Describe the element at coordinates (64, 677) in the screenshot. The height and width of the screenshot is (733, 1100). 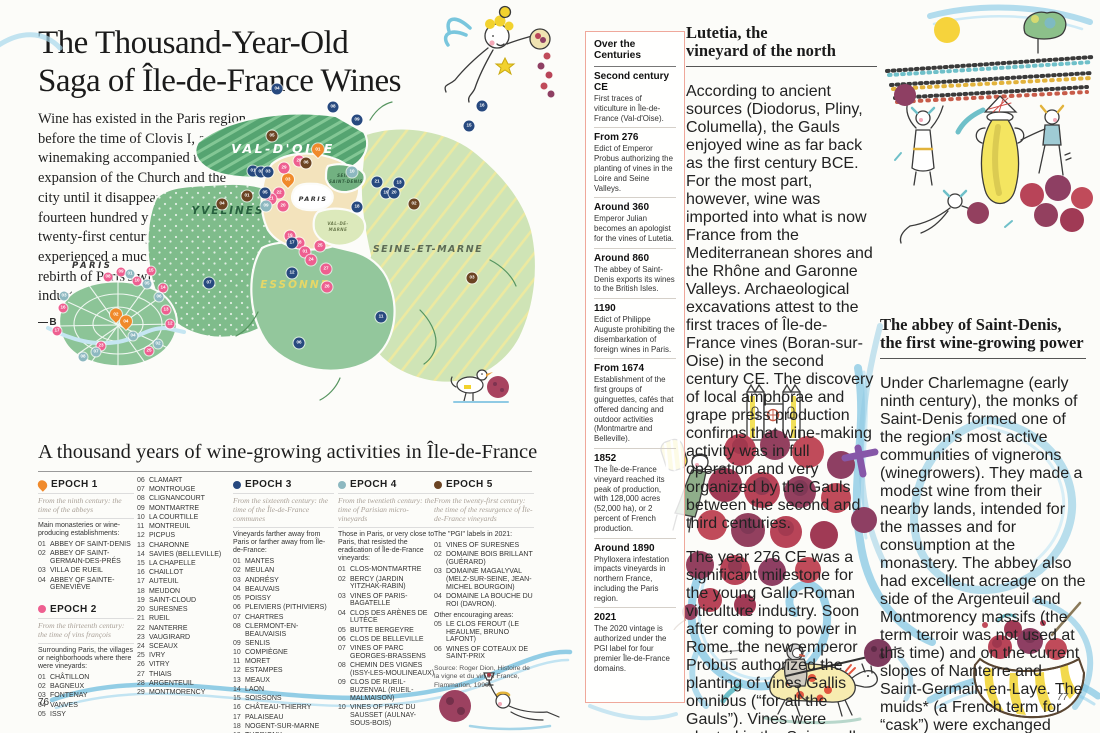
I see `list-item: 01 CHÂTILLON` at that location.